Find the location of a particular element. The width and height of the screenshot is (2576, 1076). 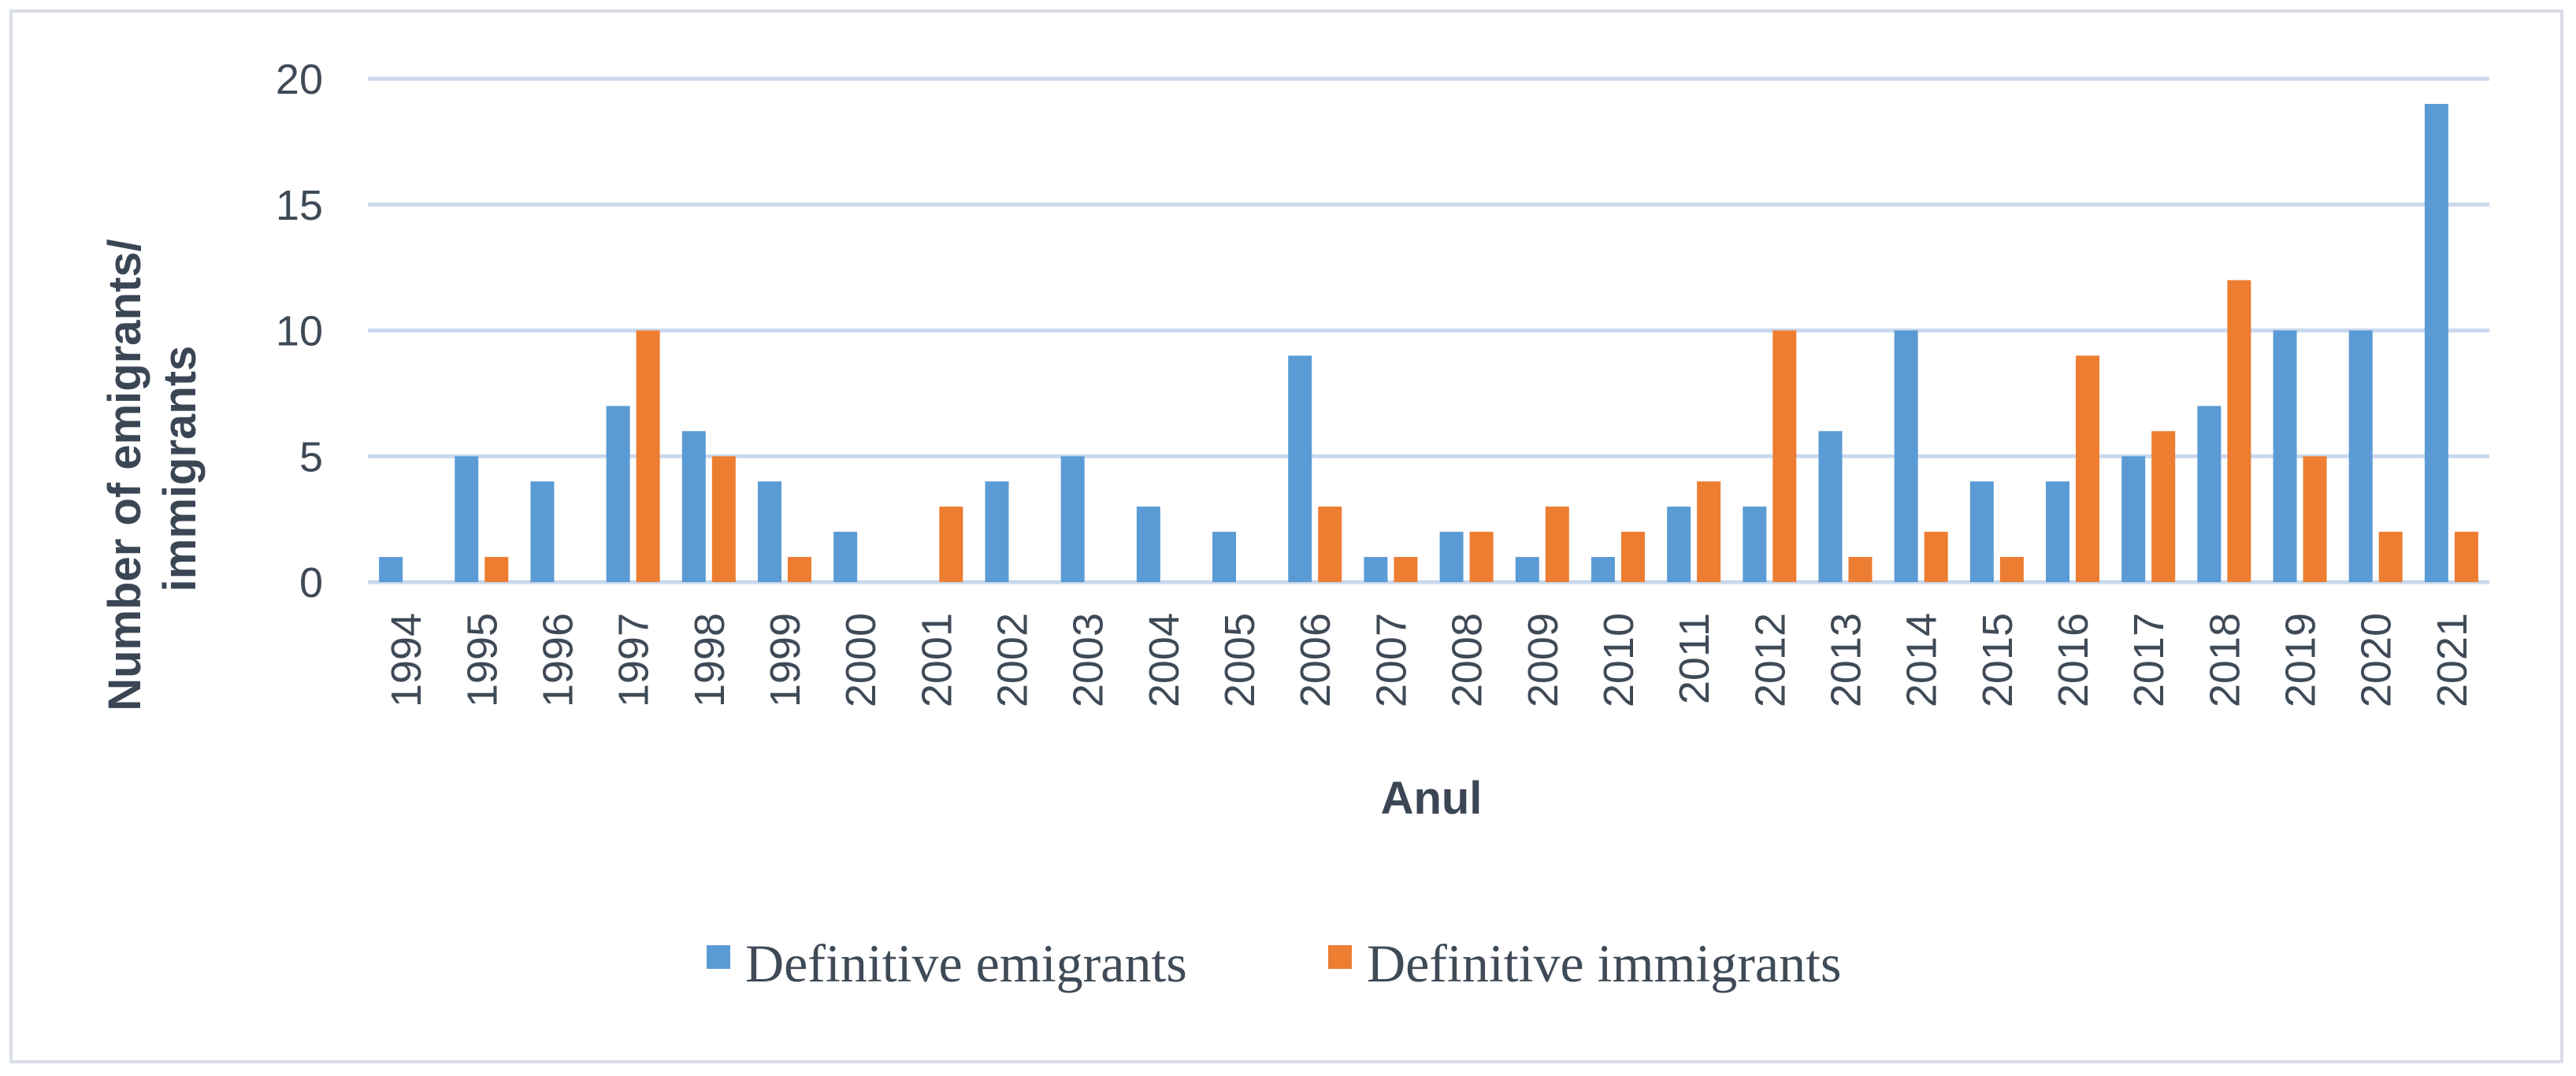

bar-immigrants-2010 is located at coordinates (1632, 557).